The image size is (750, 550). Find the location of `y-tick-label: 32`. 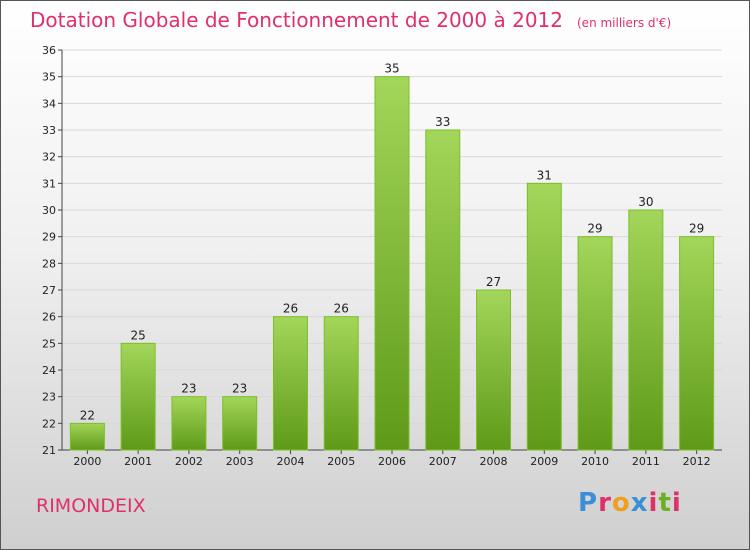

y-tick-label: 32 is located at coordinates (49, 157).